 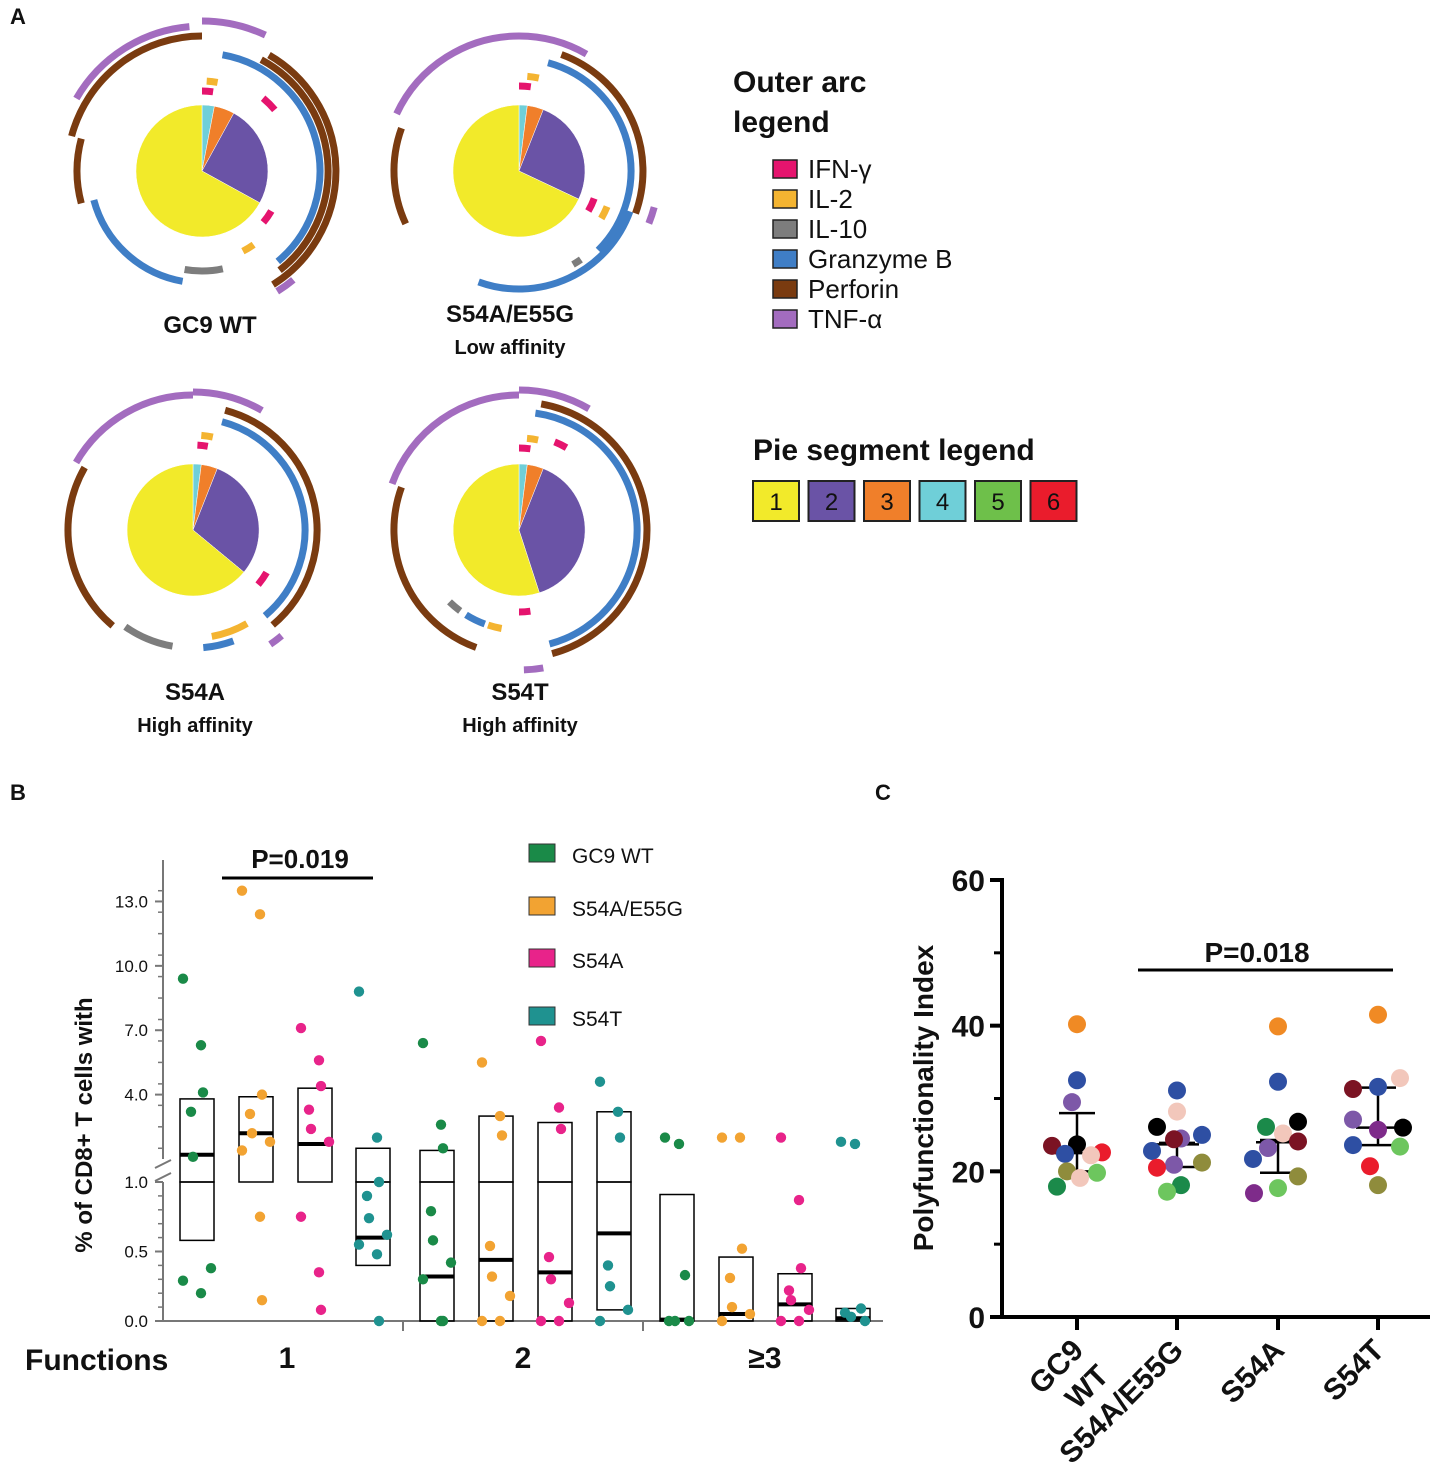 I want to click on x-axis-label: Functions, so click(x=96, y=1360).